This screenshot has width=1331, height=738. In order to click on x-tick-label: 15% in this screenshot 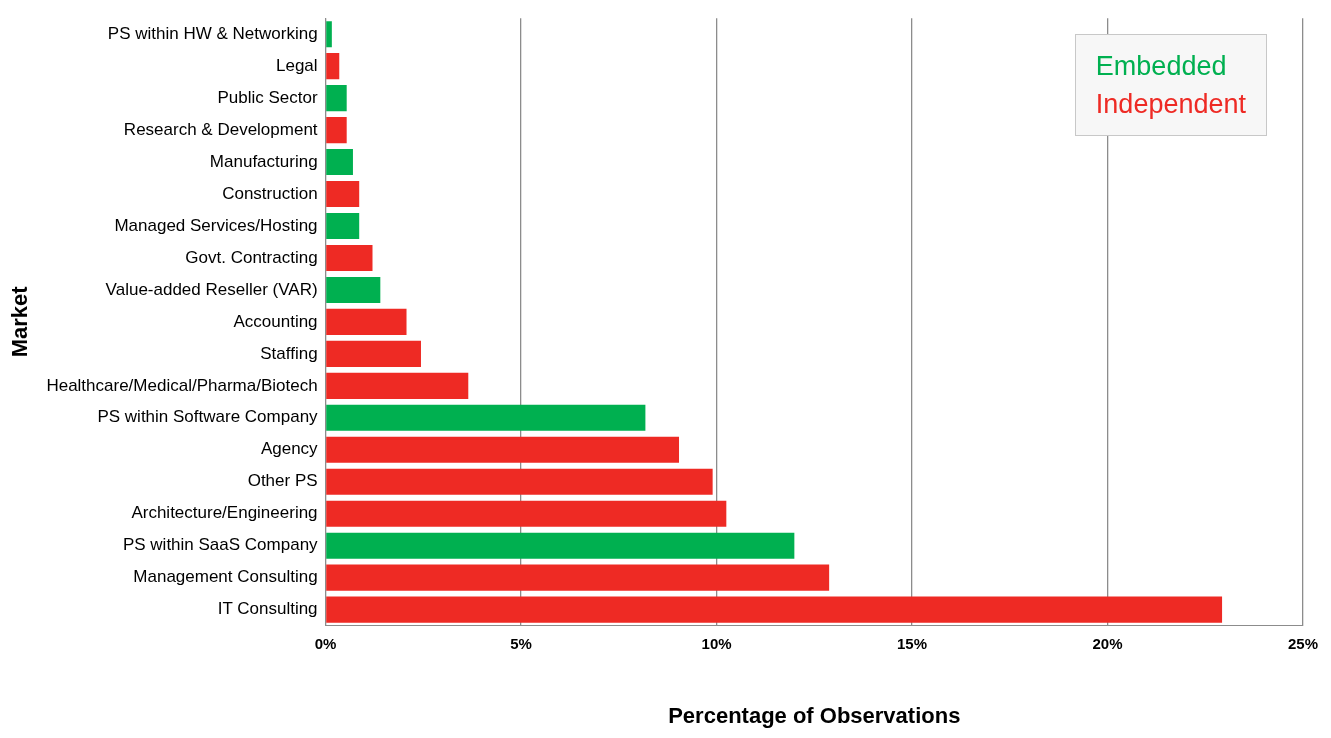, I will do `click(912, 643)`.